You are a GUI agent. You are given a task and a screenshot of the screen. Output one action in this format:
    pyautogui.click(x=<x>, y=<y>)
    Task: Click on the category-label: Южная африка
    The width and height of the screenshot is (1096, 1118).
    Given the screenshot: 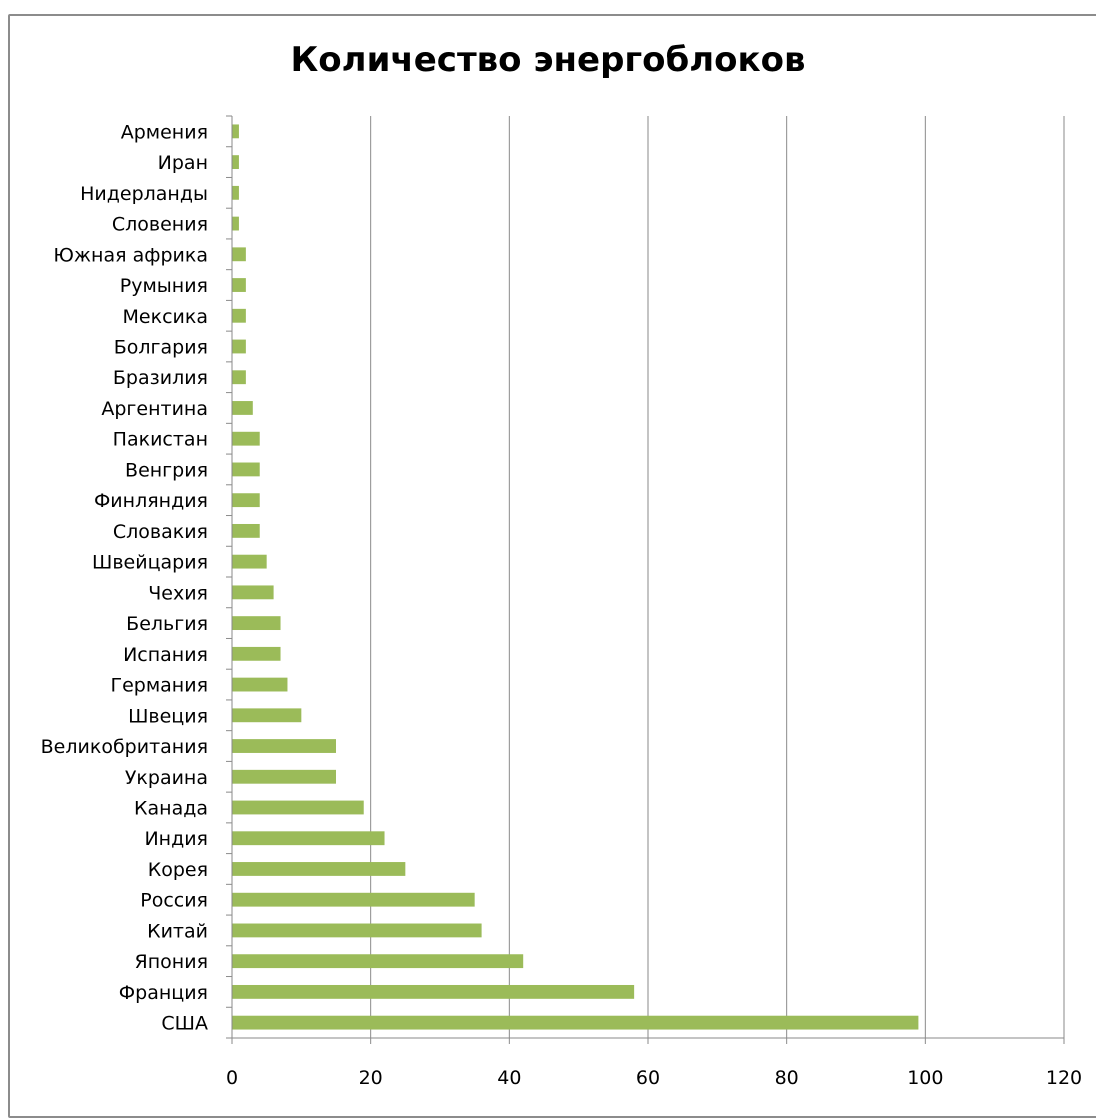 What is the action you would take?
    pyautogui.click(x=130, y=255)
    